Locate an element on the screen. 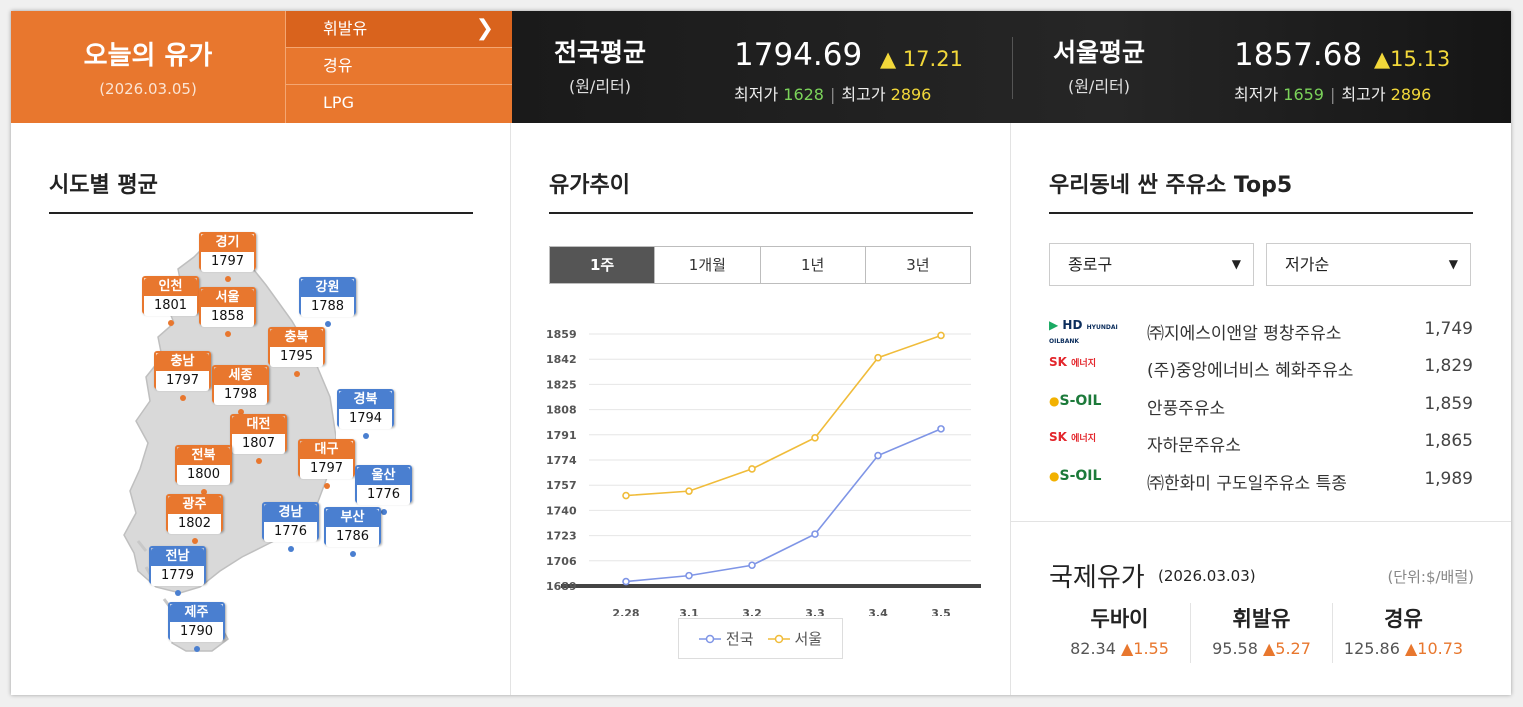 This screenshot has height=707, width=1523. intl-unit: (단위:$/배럴) is located at coordinates (1430, 577).